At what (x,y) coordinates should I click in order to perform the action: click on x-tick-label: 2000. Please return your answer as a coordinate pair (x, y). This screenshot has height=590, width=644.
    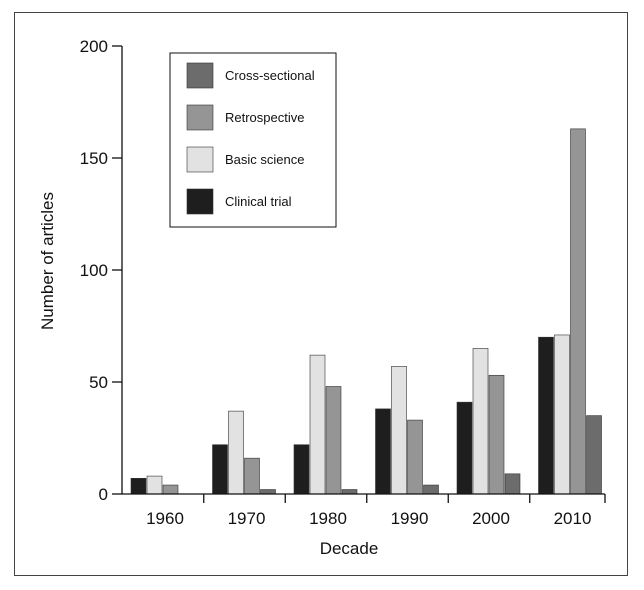
    Looking at the image, I should click on (491, 518).